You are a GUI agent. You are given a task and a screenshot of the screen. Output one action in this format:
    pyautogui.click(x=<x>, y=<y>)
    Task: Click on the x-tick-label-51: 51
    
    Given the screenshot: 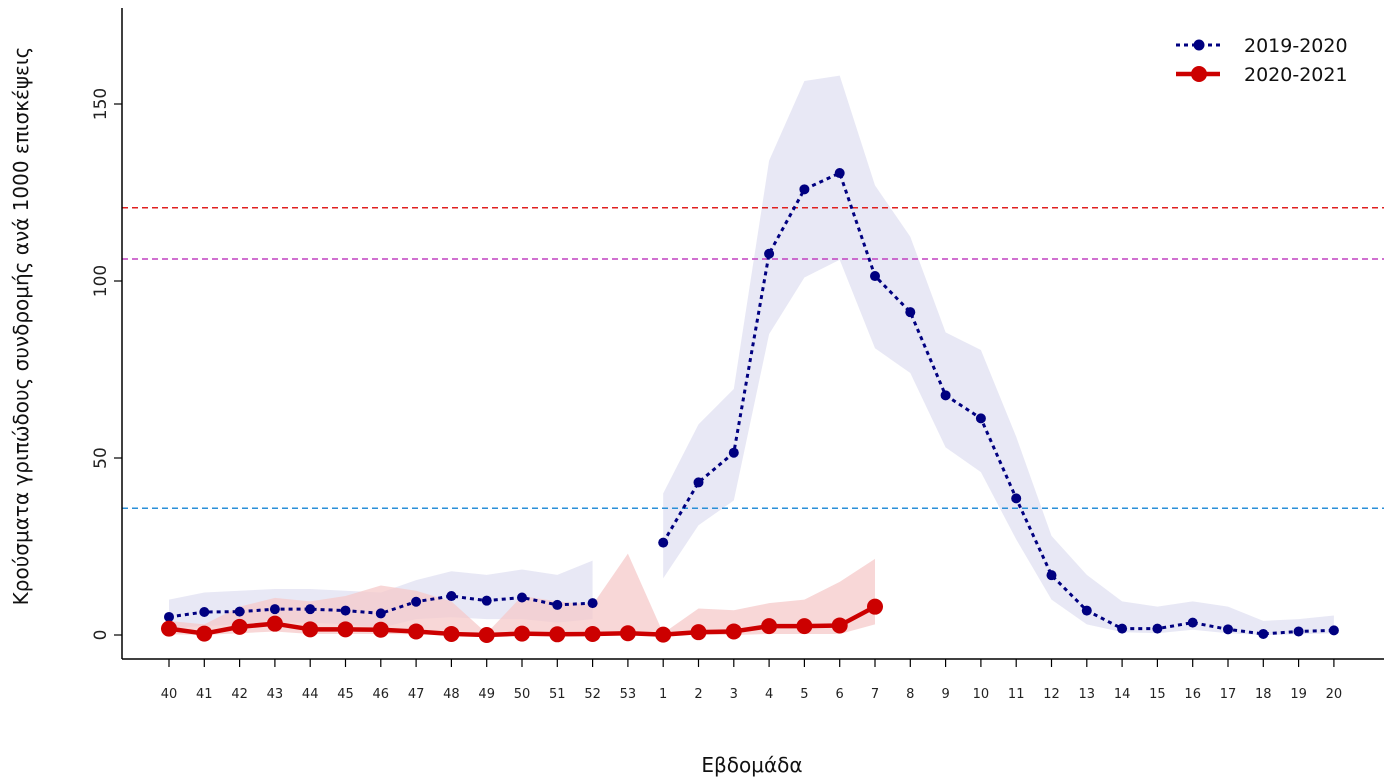 What is the action you would take?
    pyautogui.click(x=557, y=694)
    